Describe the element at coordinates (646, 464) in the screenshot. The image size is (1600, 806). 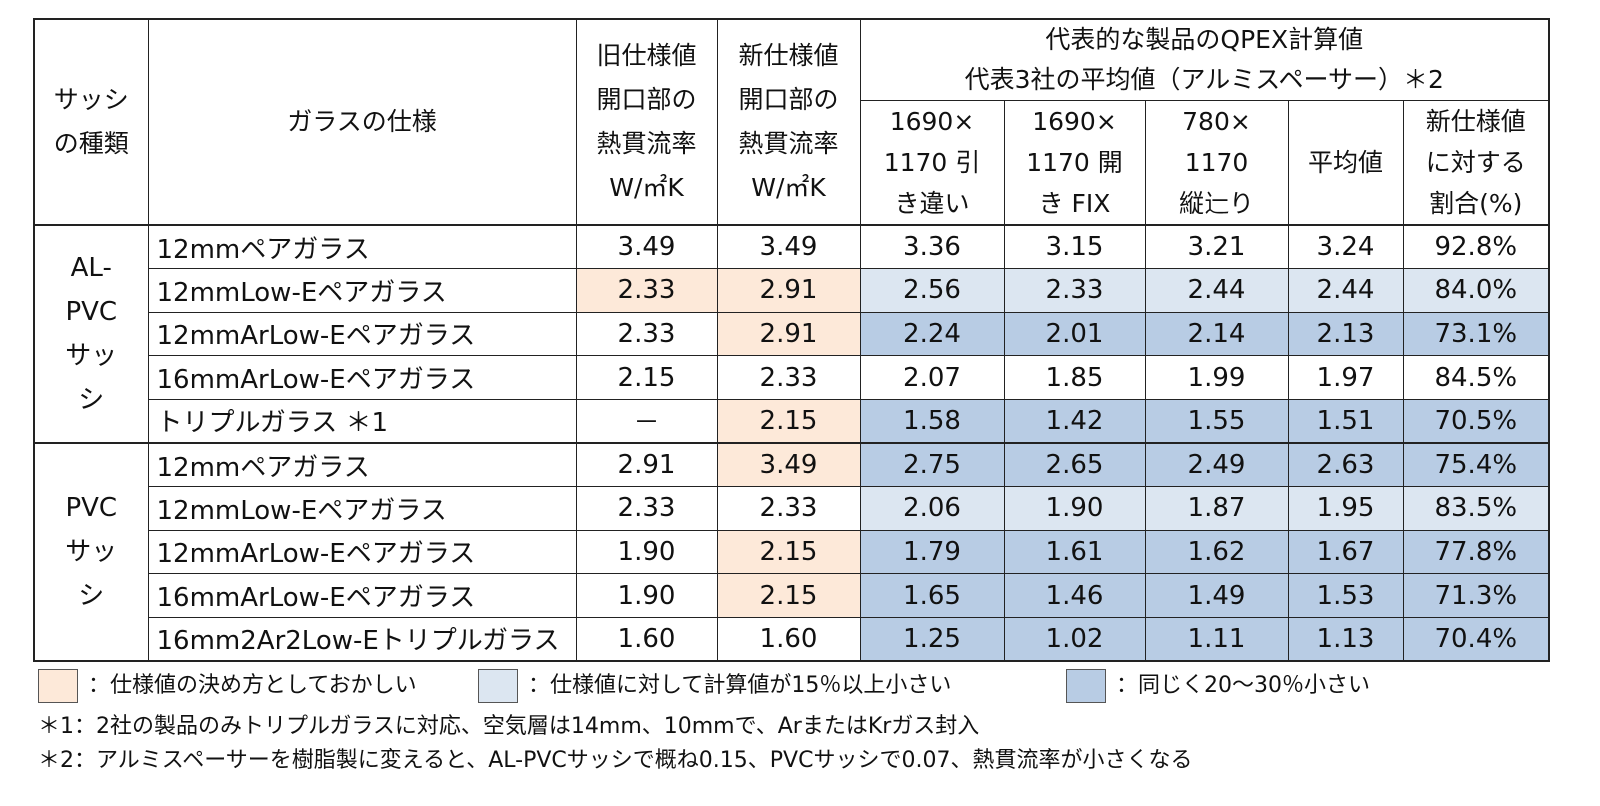
I see `old-value-cell: 2.91` at that location.